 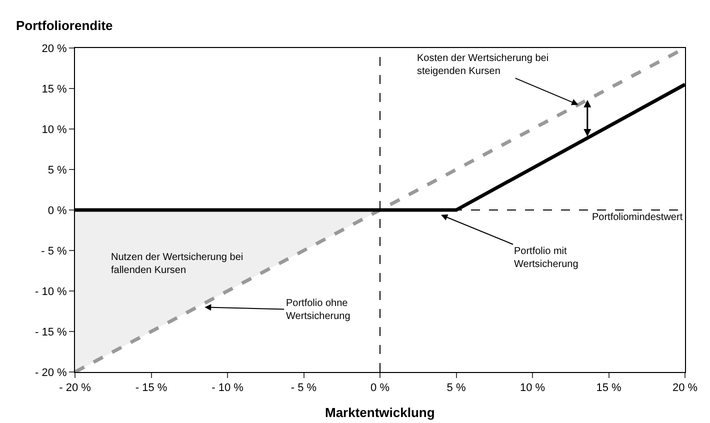 I want to click on y-tick-label: 5 %, so click(x=58, y=170).